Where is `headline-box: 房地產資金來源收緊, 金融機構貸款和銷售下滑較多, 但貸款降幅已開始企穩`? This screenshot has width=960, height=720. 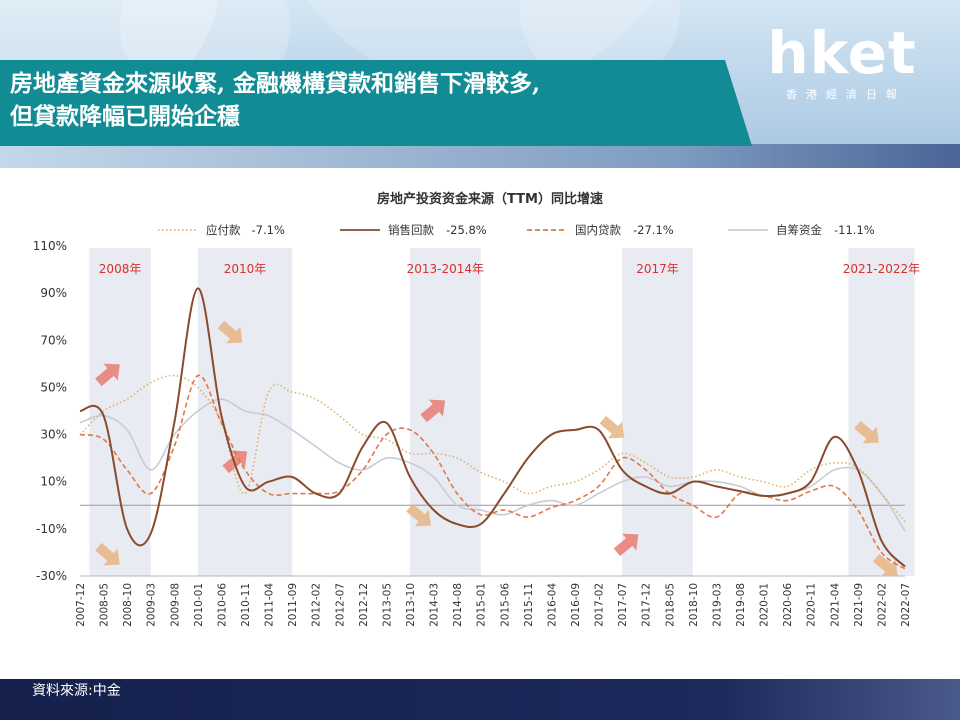
headline-box: 房地產資金來源收緊, 金融機構貸款和銷售下滑較多, 但貸款降幅已開始企穩 is located at coordinates (376, 103).